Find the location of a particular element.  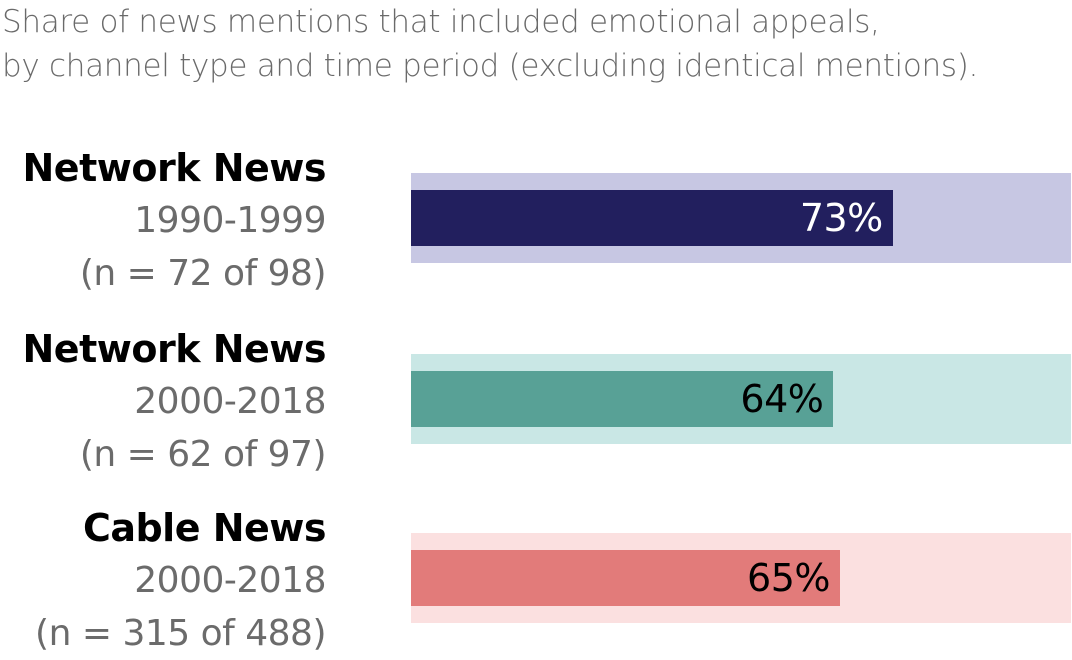

category-name: Cable News is located at coordinates (204, 528).